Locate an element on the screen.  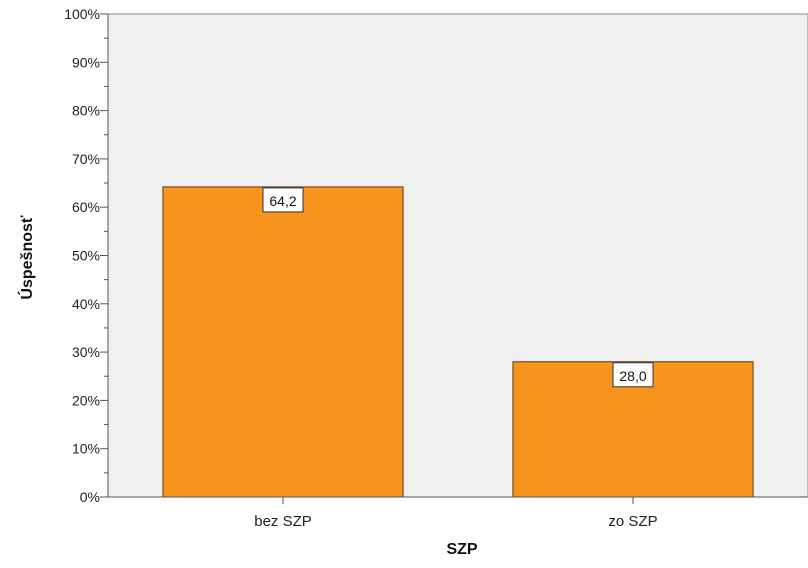
y-axis-label: Úspešnosť is located at coordinates (26, 257).